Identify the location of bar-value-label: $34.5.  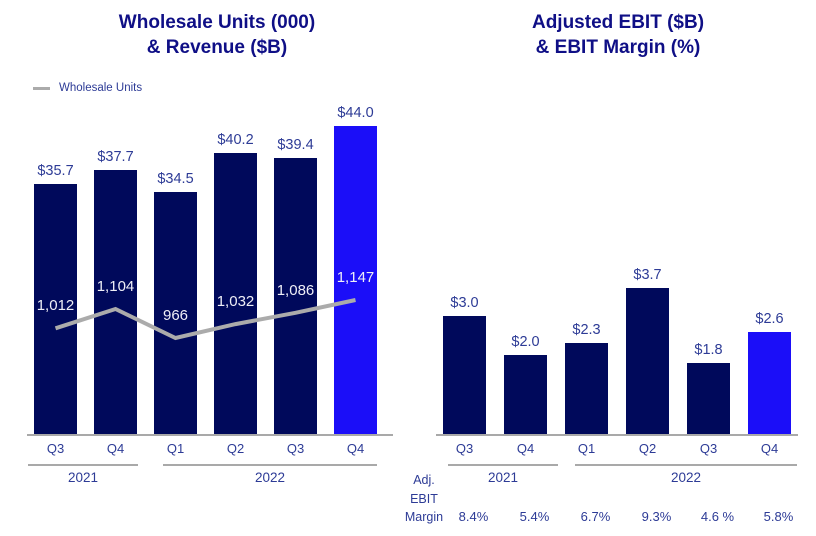
(175, 179).